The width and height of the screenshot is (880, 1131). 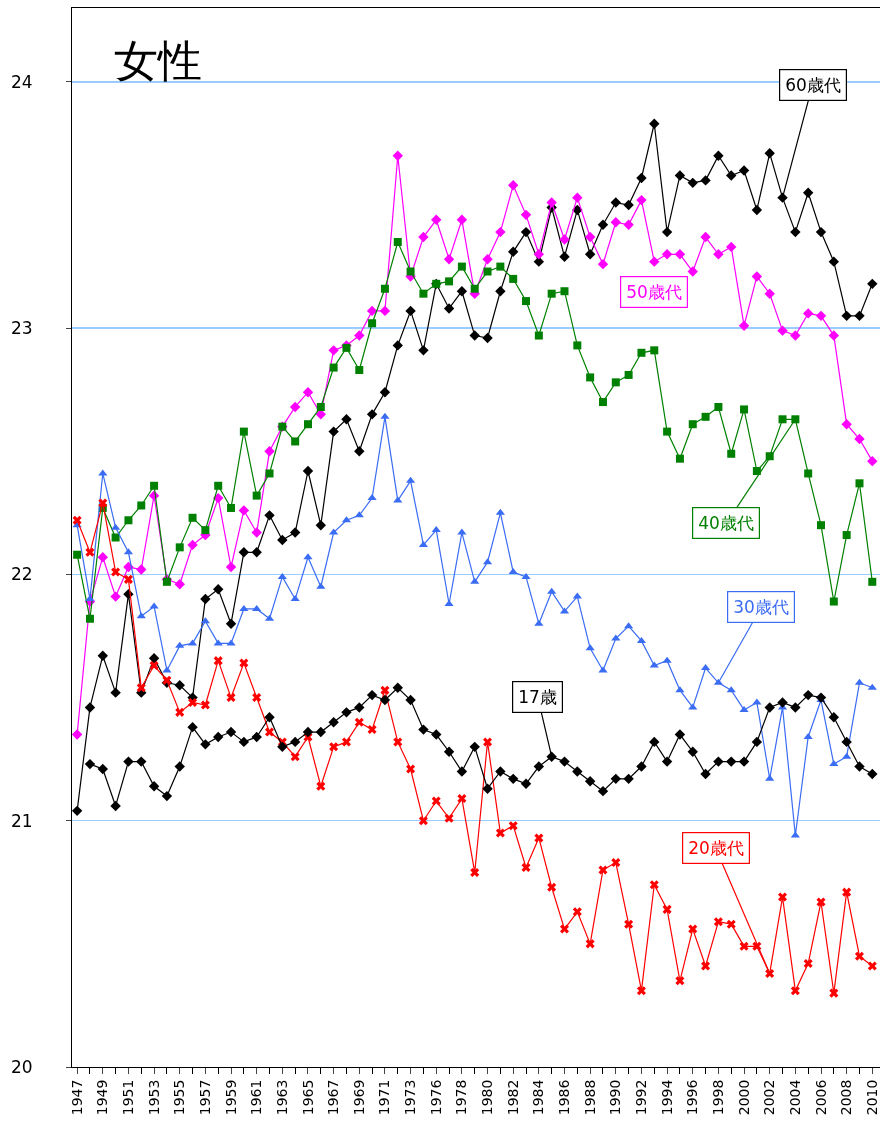 What do you see at coordinates (21, 820) in the screenshot?
I see `y-tick-label: 21` at bounding box center [21, 820].